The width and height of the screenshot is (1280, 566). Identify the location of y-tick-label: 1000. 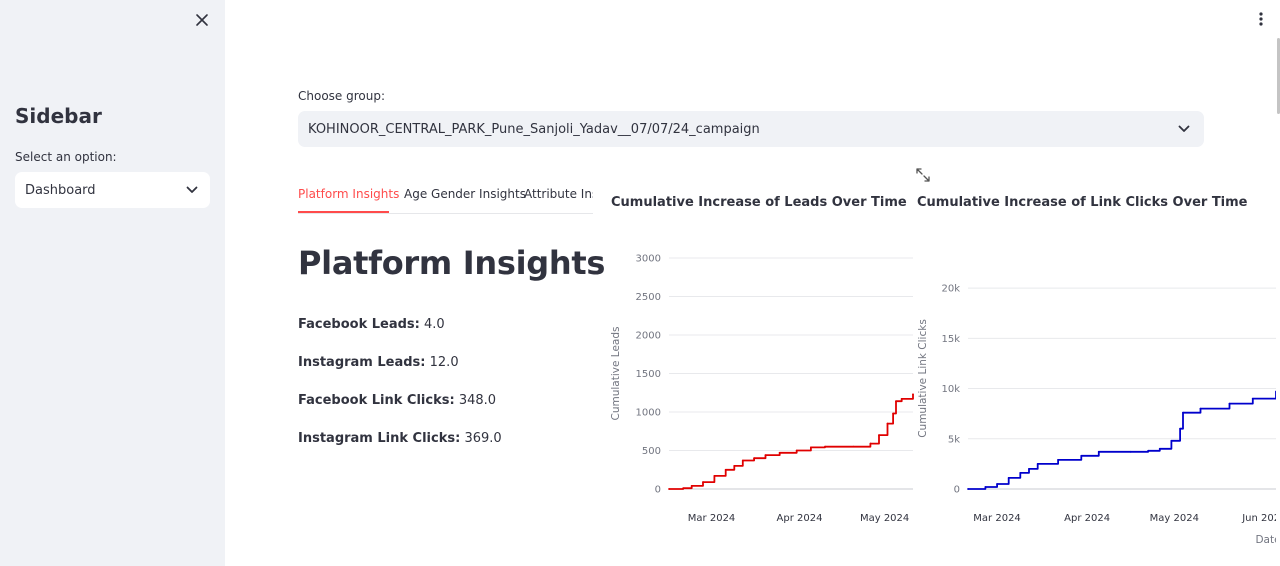
(648, 413).